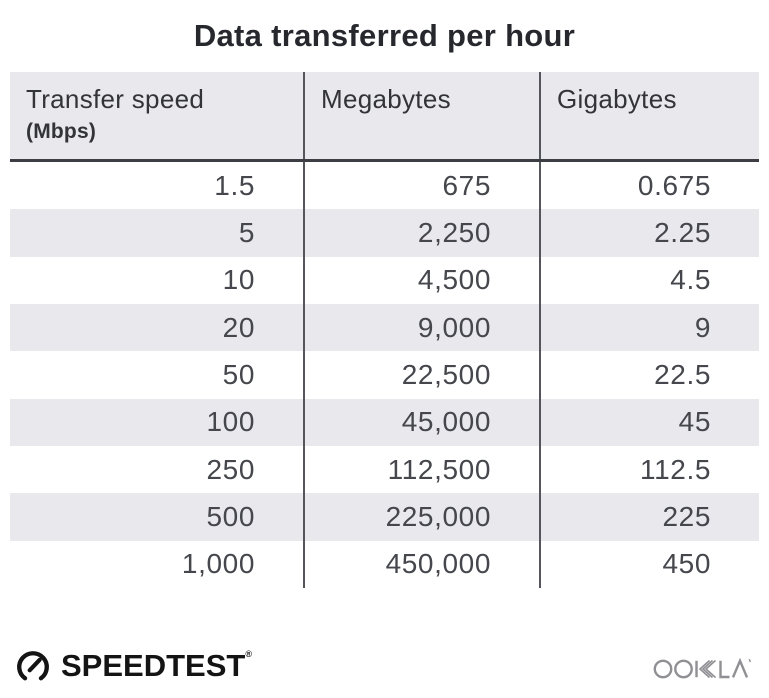 This screenshot has height=698, width=769. What do you see at coordinates (33, 666) in the screenshot?
I see `speedtest-gauge-icon` at bounding box center [33, 666].